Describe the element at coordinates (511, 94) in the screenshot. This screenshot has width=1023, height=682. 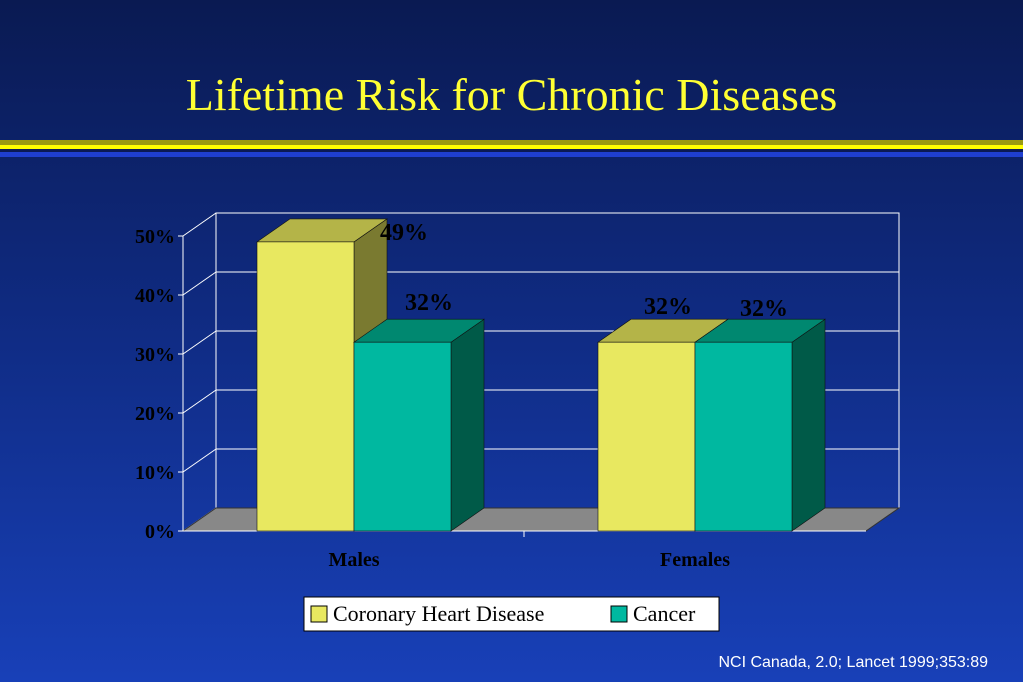
I see `slide-title: Lifetime Risk for Chronic Diseases` at that location.